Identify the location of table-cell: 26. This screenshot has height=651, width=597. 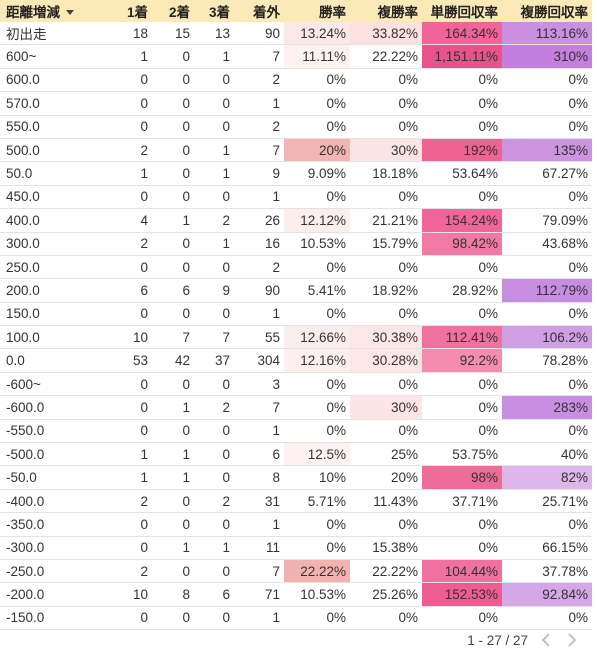
(259, 220).